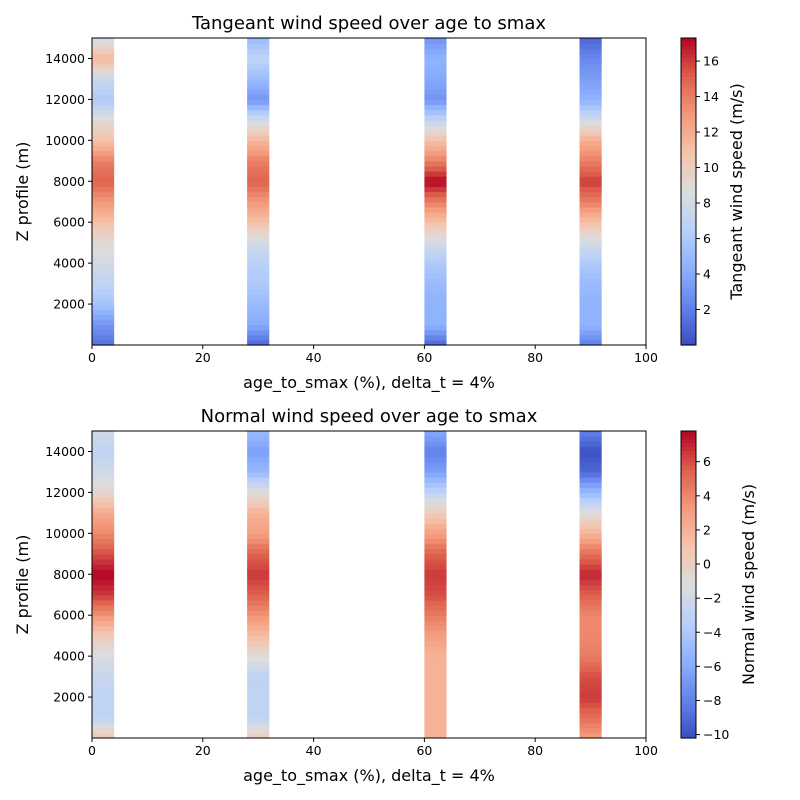 This screenshot has height=800, width=800. What do you see at coordinates (688, 584) in the screenshot?
I see `colorbar-frame` at bounding box center [688, 584].